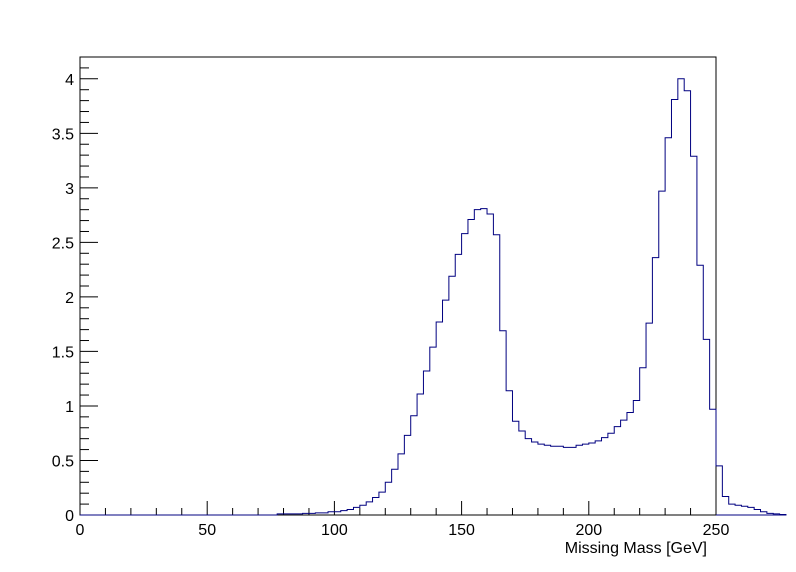 This screenshot has width=796, height=572. What do you see at coordinates (63, 298) in the screenshot?
I see `y-axis-tick-labels: 0 0.5 1 1.5 2 2.5 3 3.5 4` at bounding box center [63, 298].